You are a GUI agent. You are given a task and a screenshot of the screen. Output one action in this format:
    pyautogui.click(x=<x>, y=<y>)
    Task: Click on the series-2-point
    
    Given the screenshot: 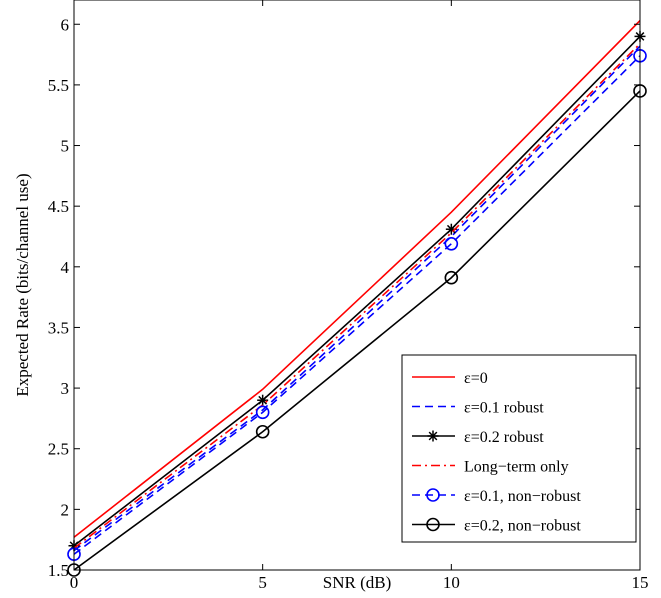 What is the action you would take?
    pyautogui.click(x=263, y=400)
    